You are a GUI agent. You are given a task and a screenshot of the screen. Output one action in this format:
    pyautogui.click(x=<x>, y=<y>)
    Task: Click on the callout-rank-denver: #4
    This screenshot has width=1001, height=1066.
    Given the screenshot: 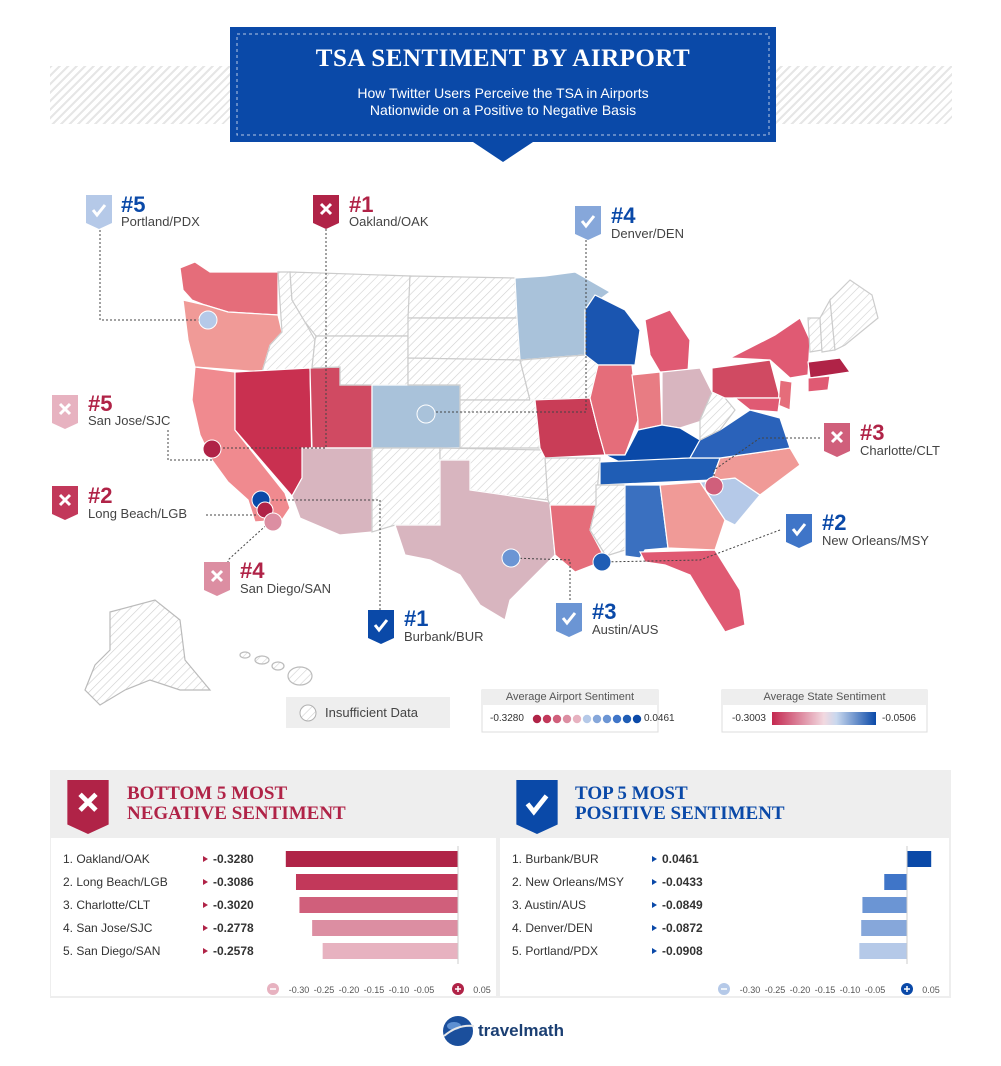 What is the action you would take?
    pyautogui.click(x=623, y=215)
    